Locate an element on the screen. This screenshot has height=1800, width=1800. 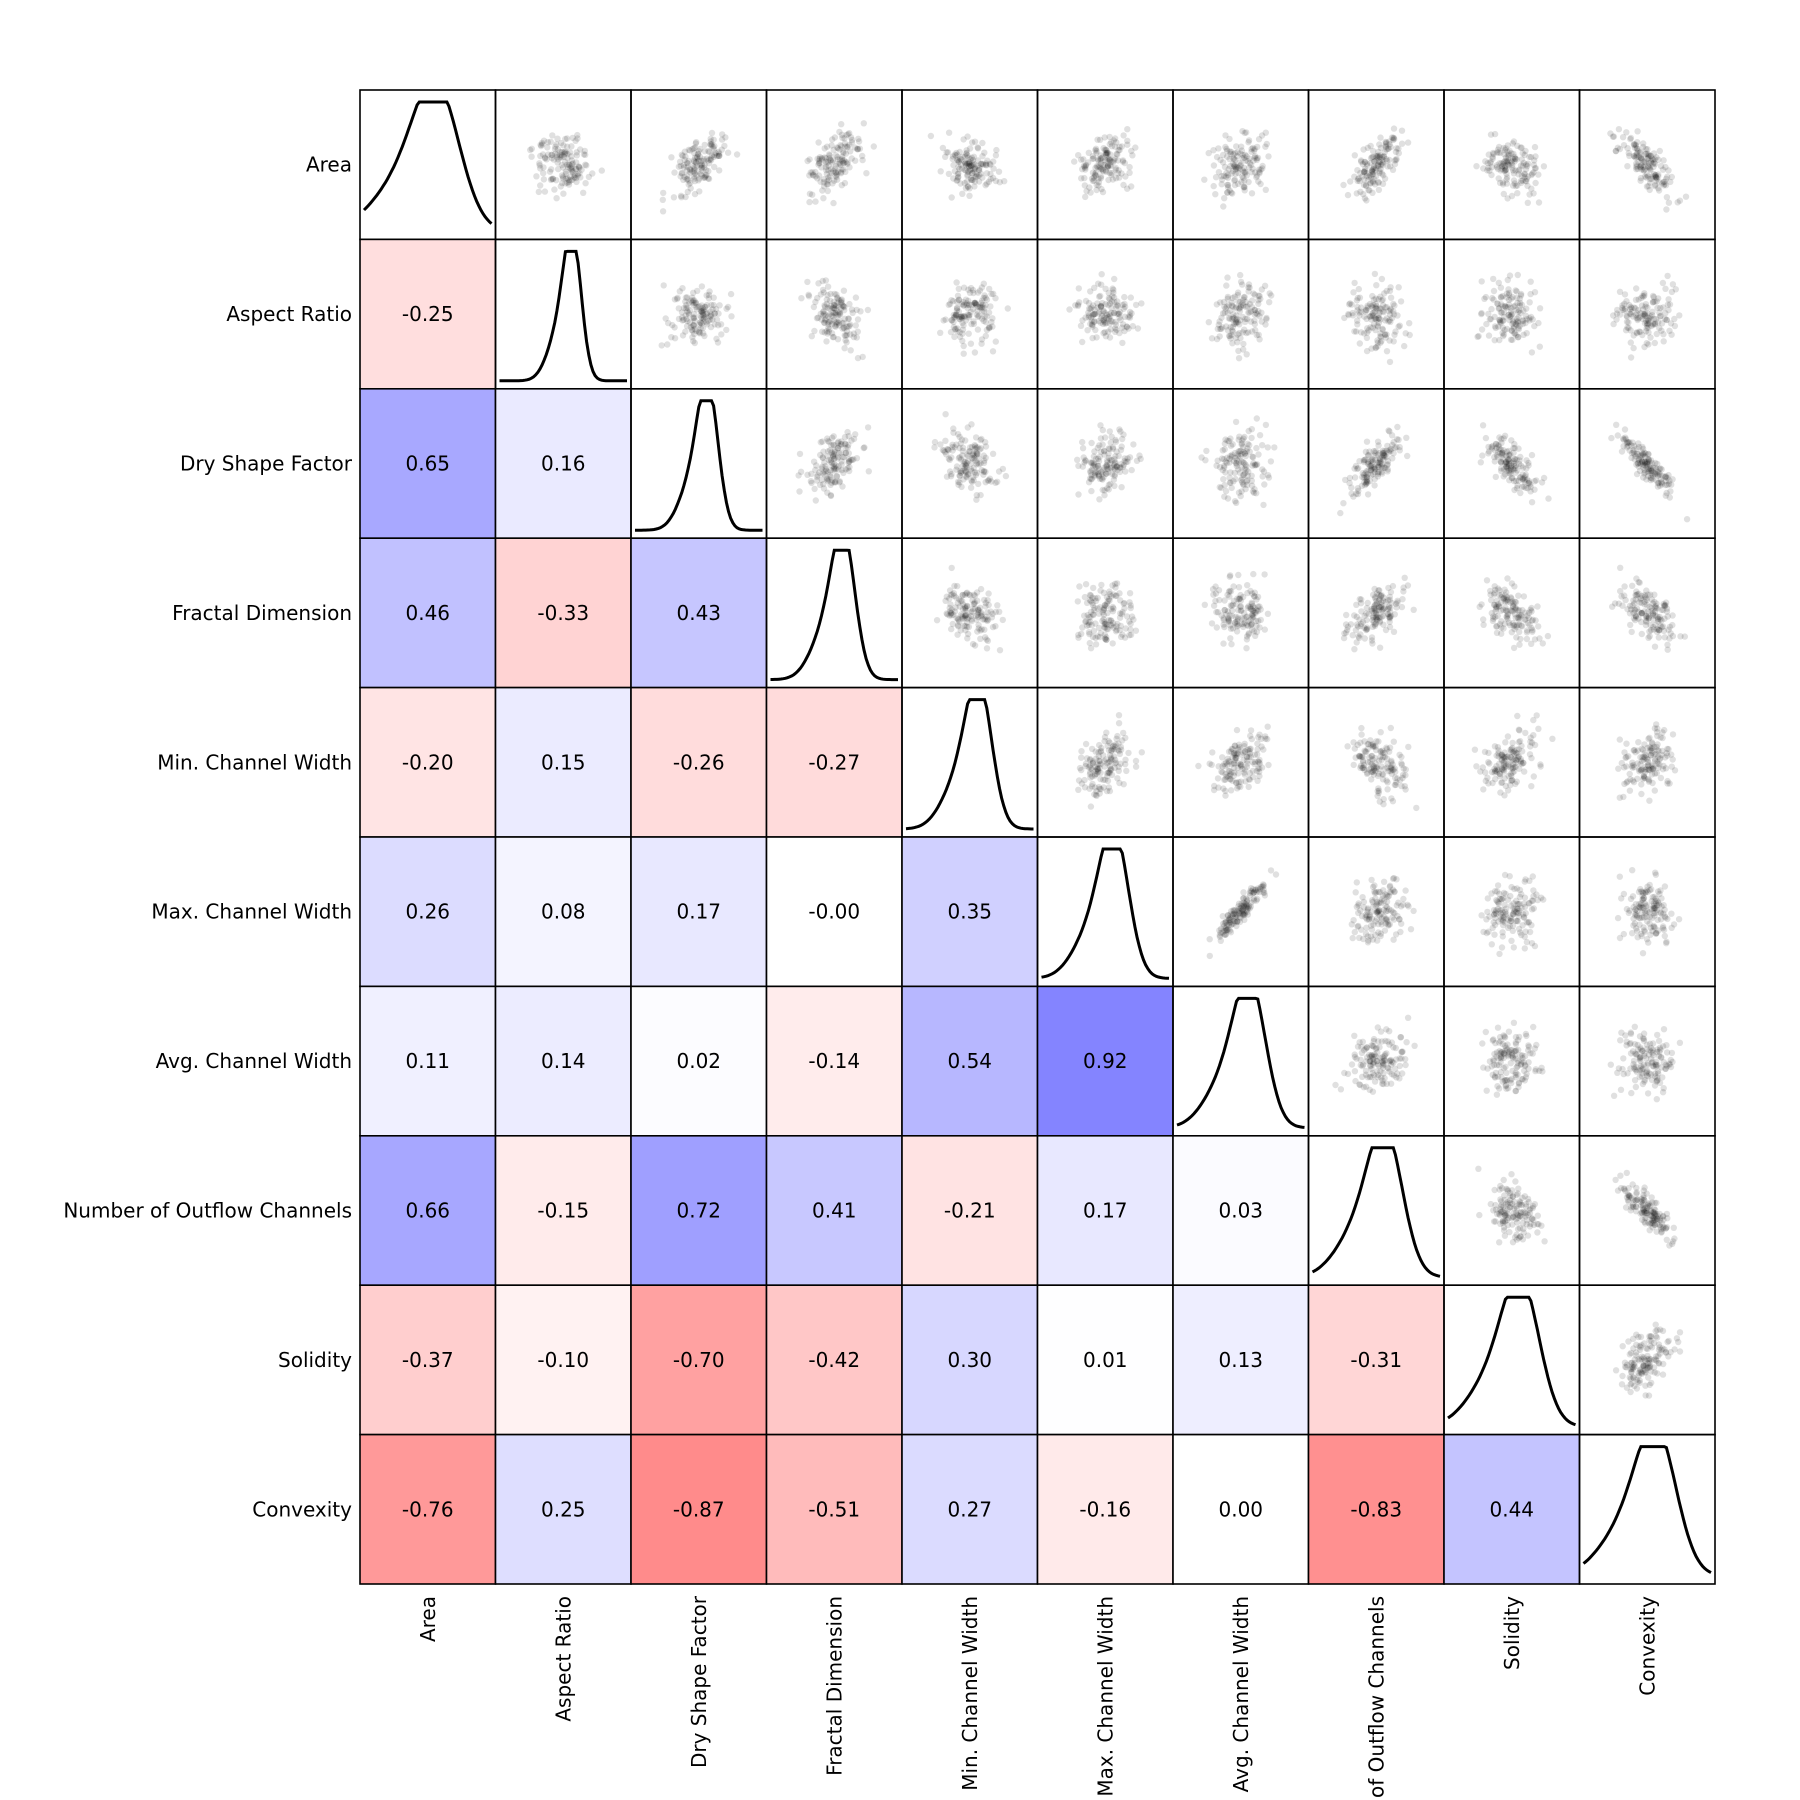
cell-area-vs-max-channel-width is located at coordinates (1105, 165).